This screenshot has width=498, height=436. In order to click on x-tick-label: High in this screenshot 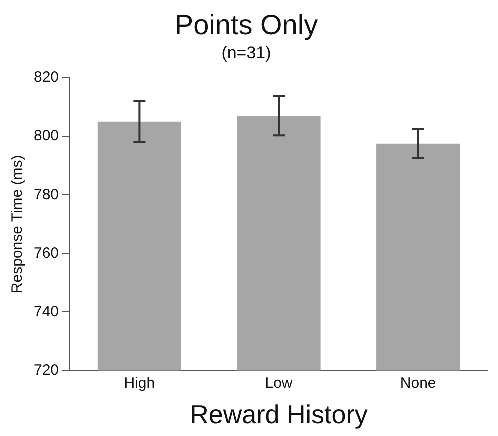, I will do `click(140, 383)`.